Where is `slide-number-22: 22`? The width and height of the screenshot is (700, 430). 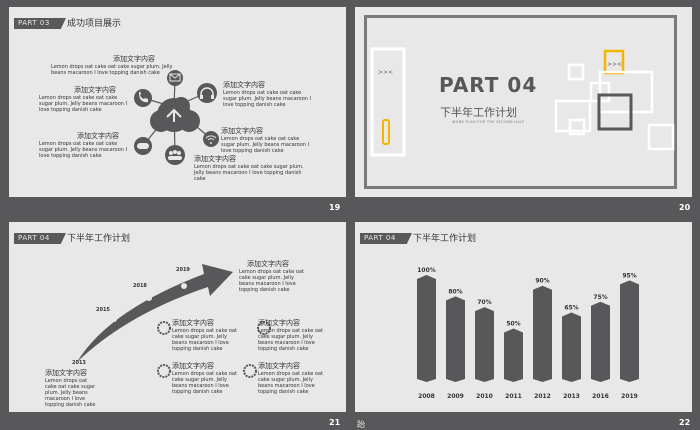
slide-number-22: 22 is located at coordinates (685, 422).